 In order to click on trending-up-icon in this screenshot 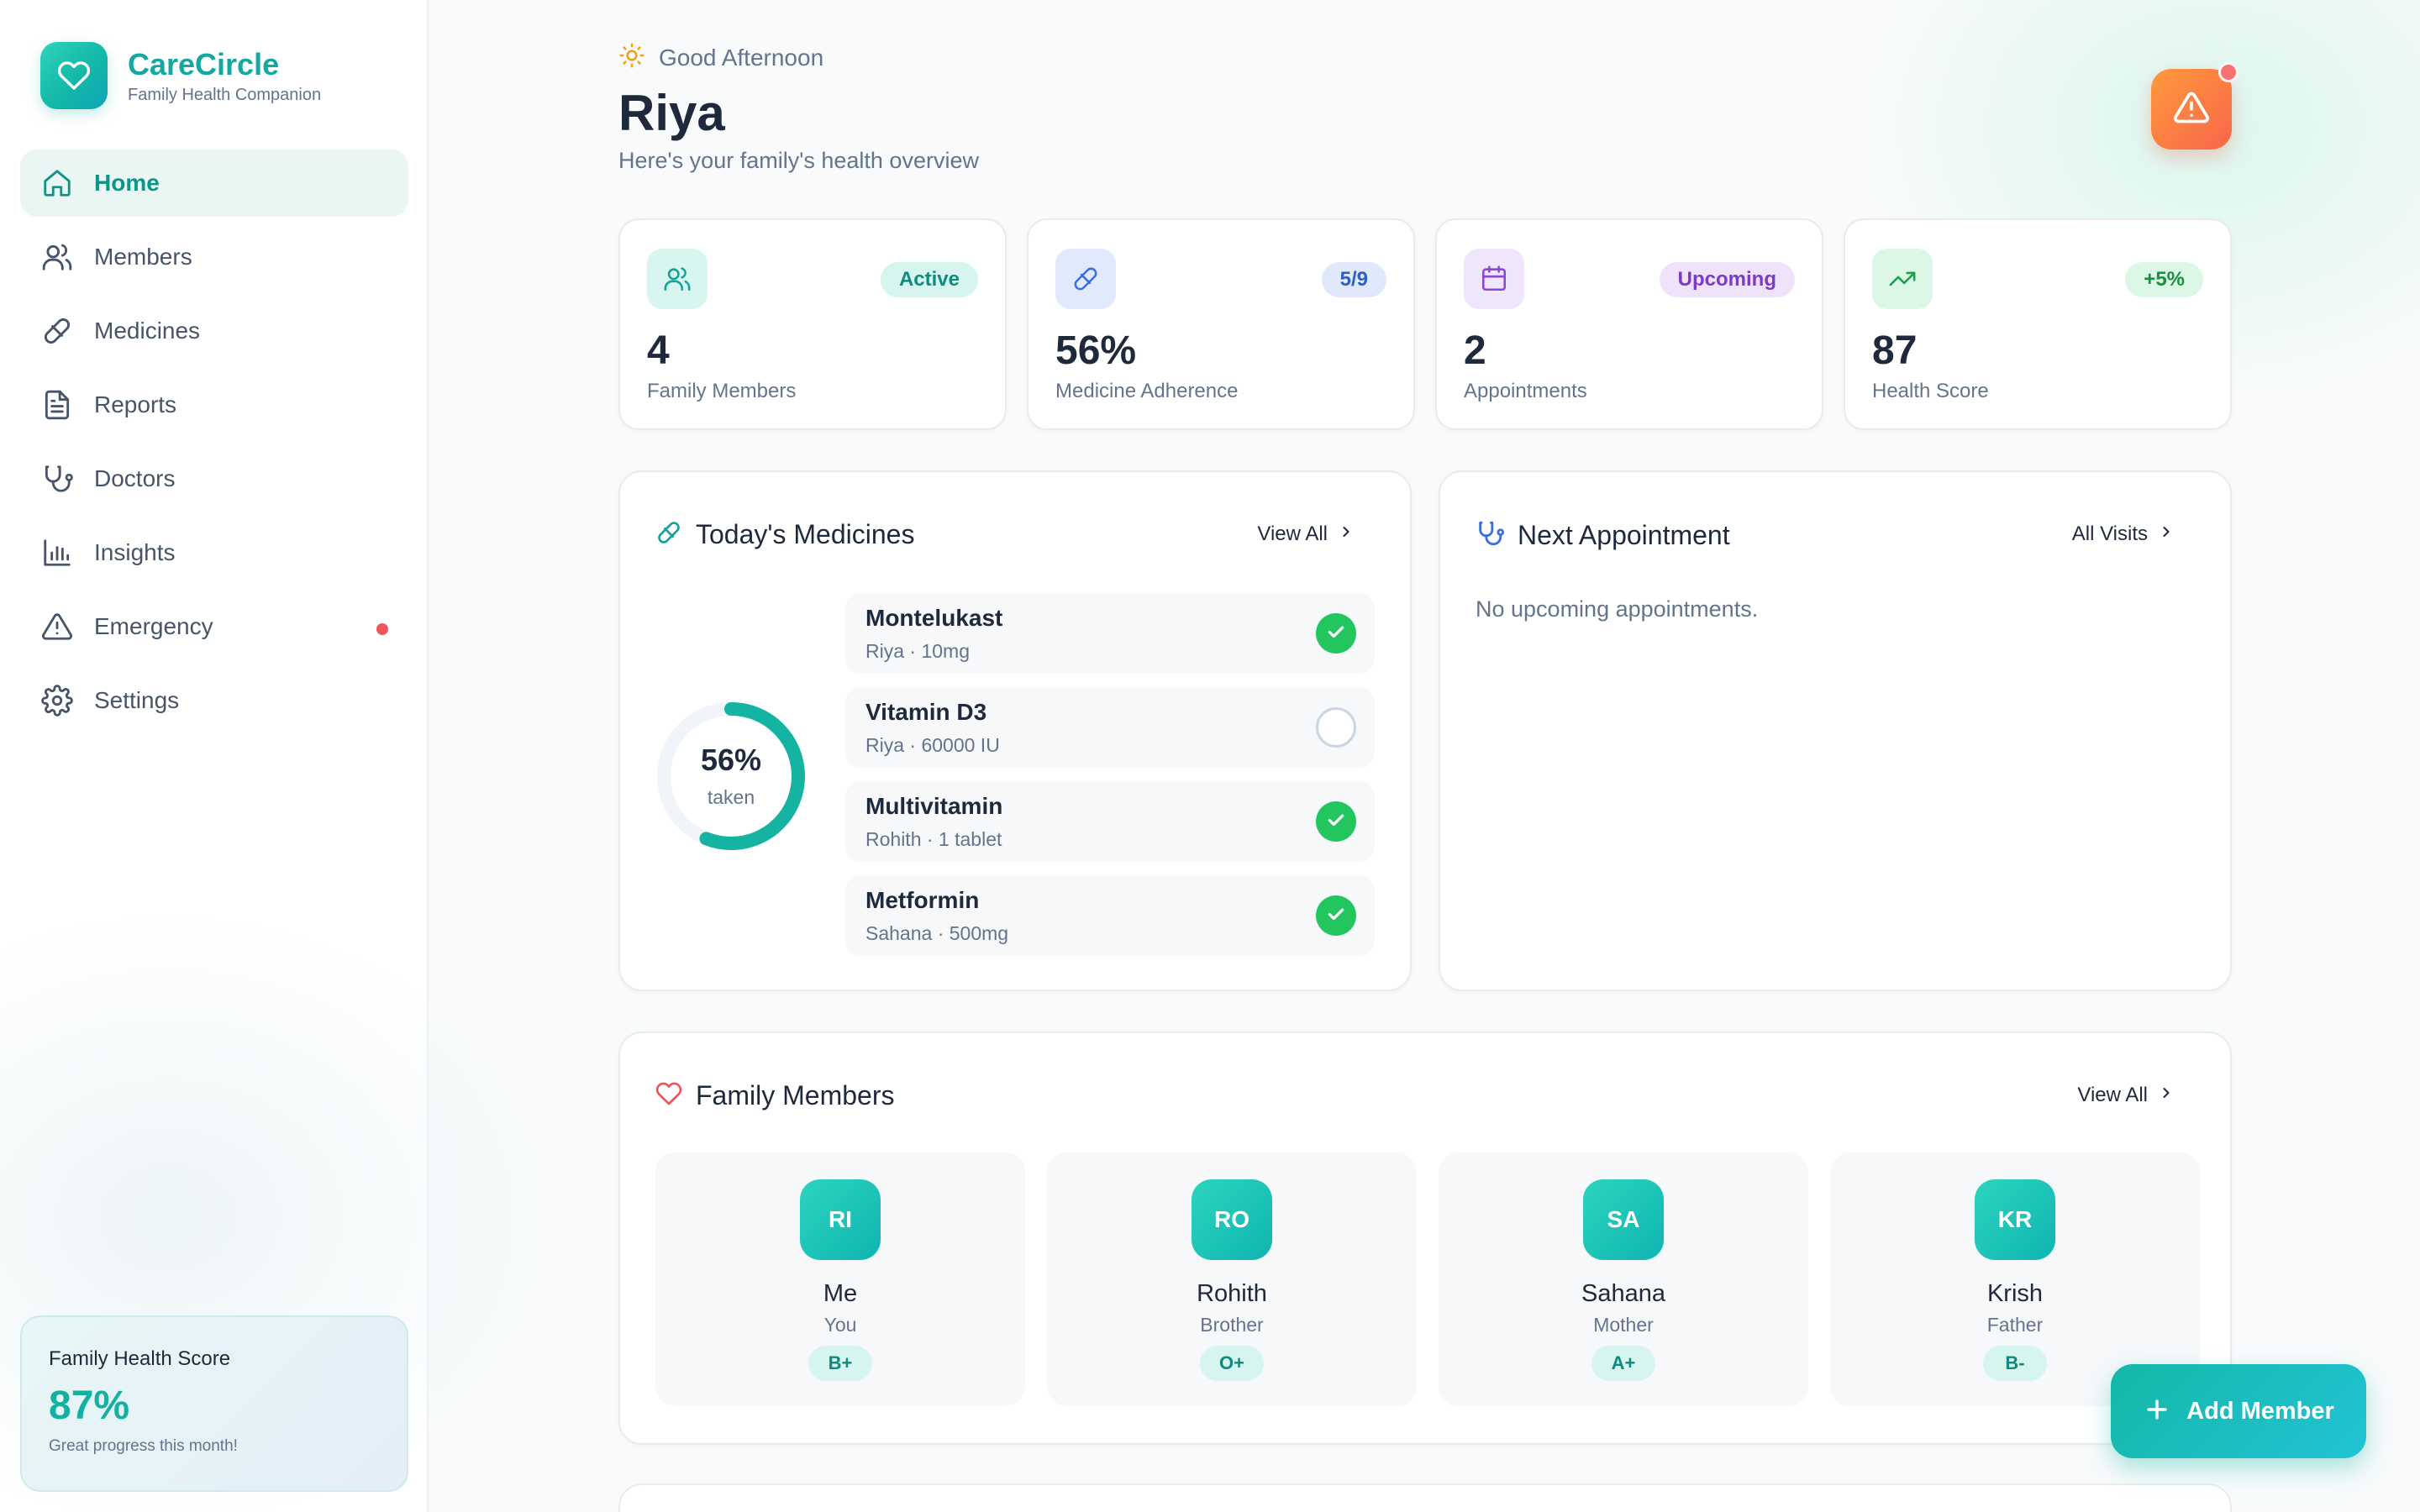, I will do `click(1903, 279)`.